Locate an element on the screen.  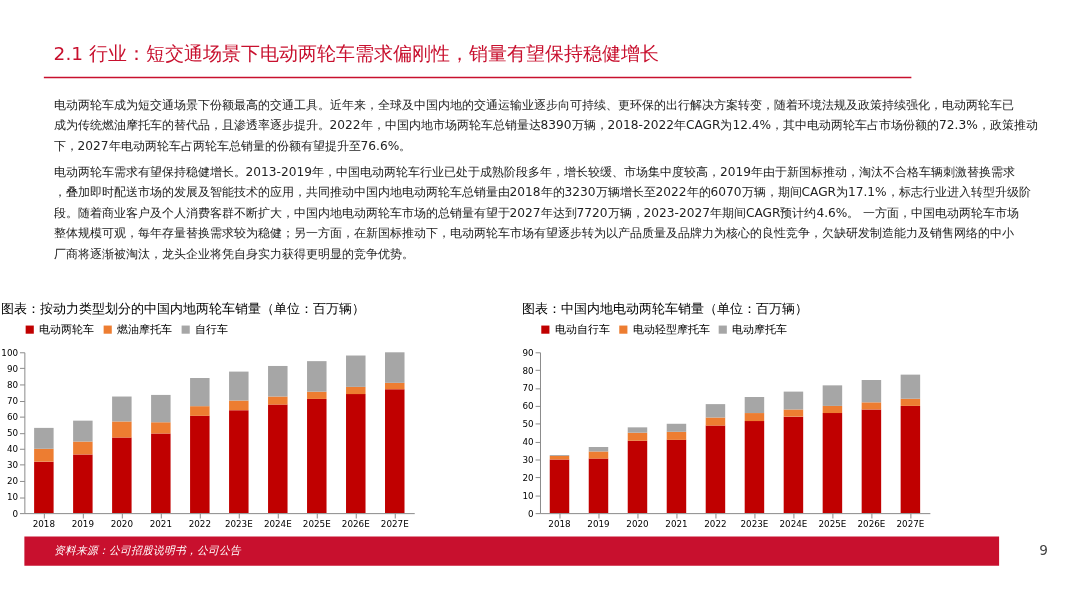
legend-label: 燃油摩托车 is located at coordinates (144, 329).